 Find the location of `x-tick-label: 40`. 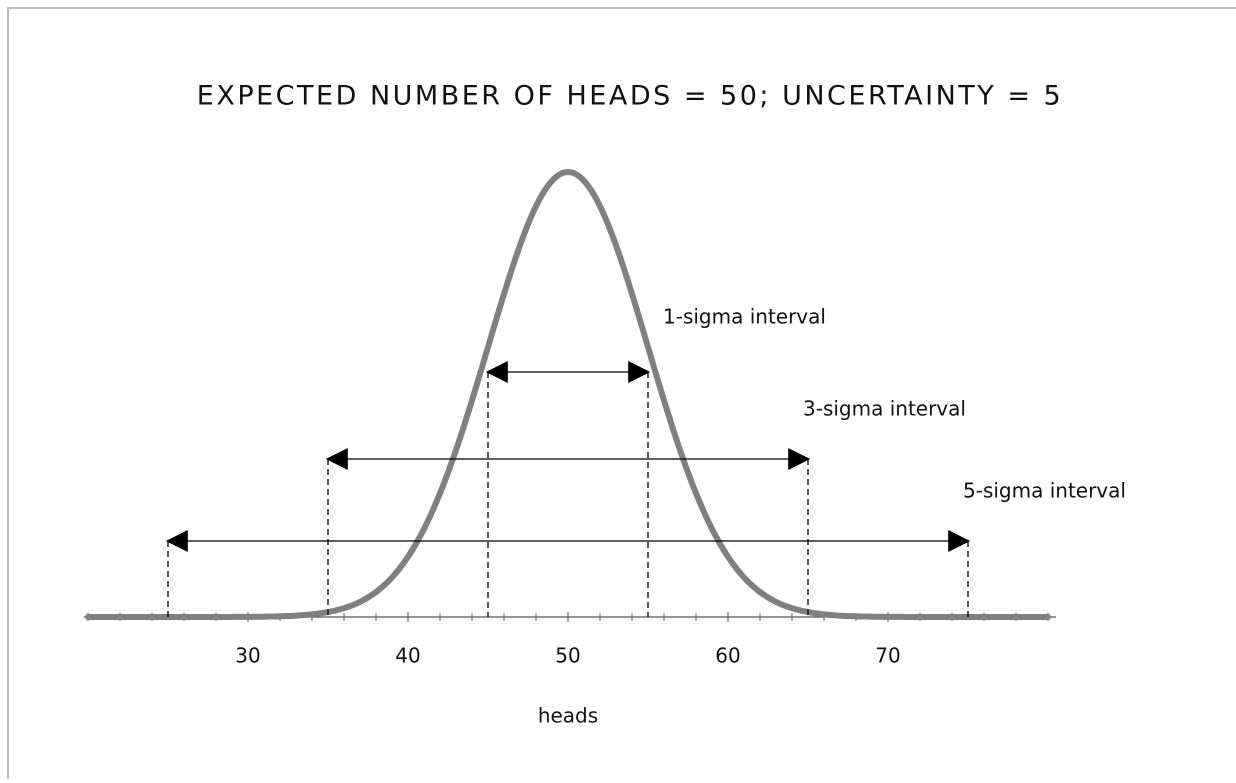

x-tick-label: 40 is located at coordinates (407, 656).